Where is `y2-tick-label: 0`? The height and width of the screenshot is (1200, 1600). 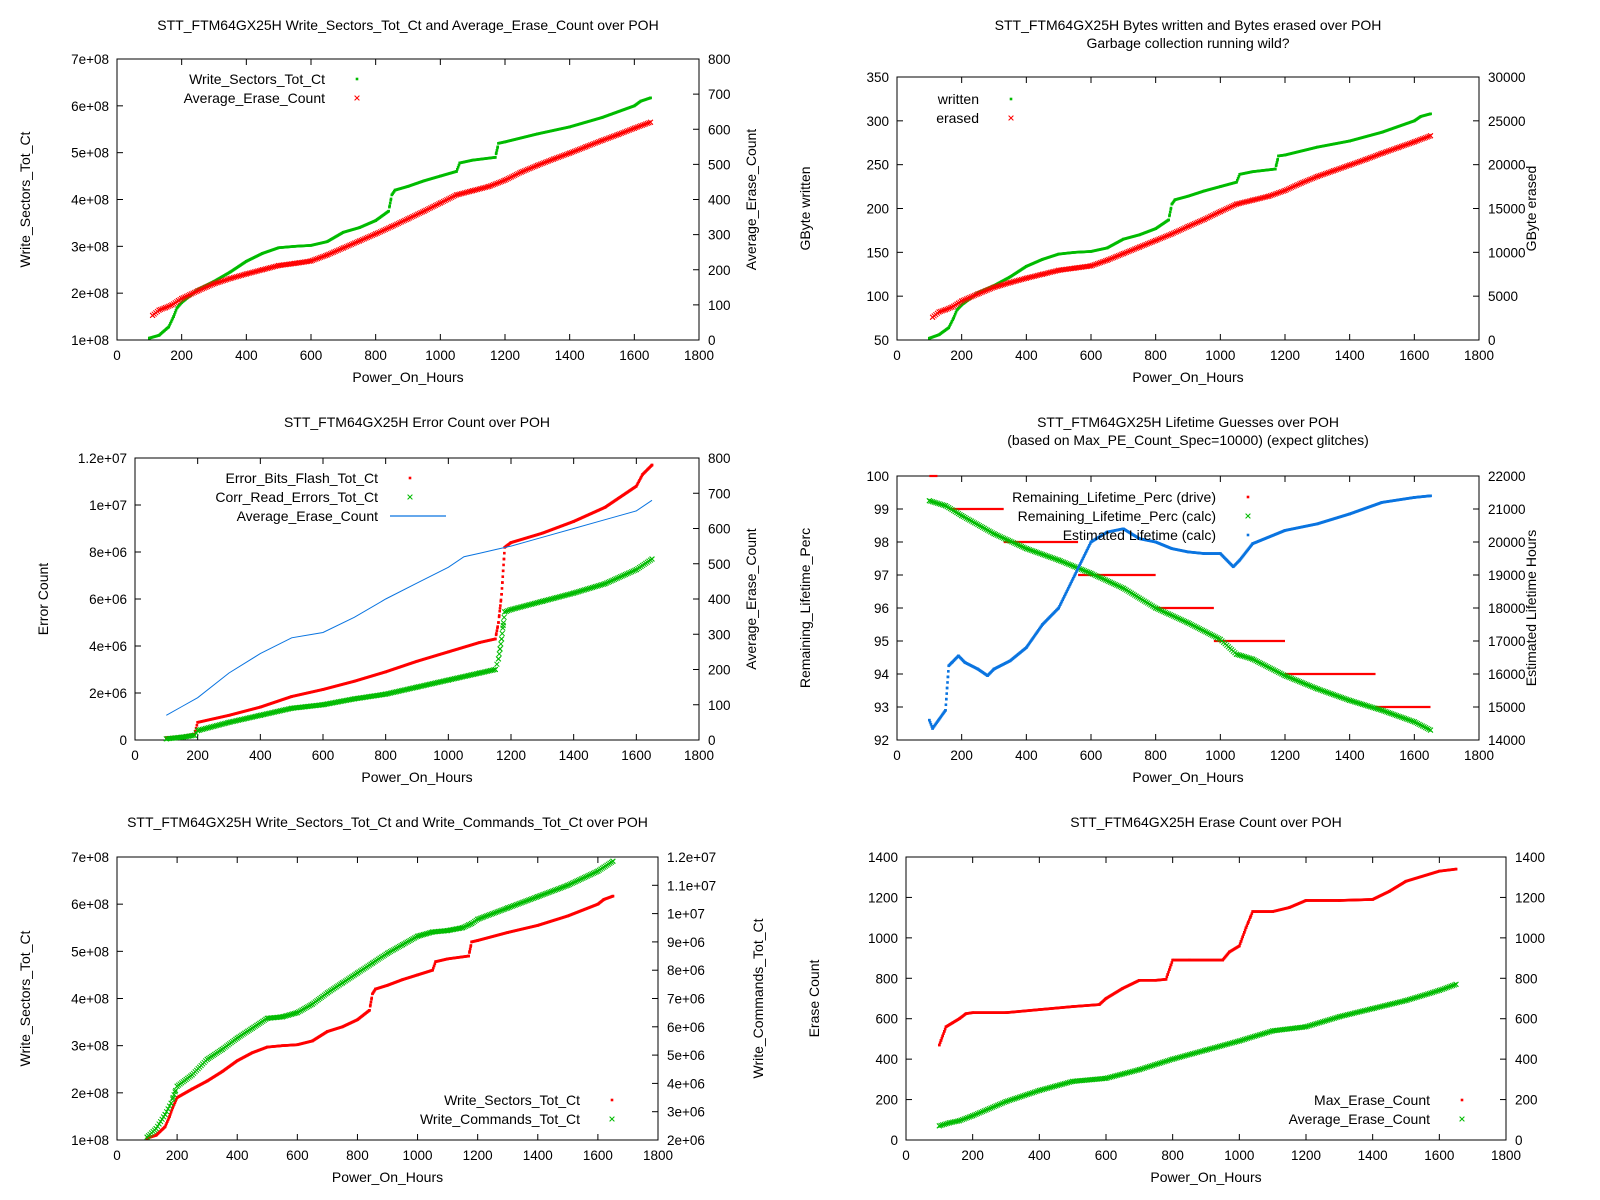
y2-tick-label: 0 is located at coordinates (712, 340).